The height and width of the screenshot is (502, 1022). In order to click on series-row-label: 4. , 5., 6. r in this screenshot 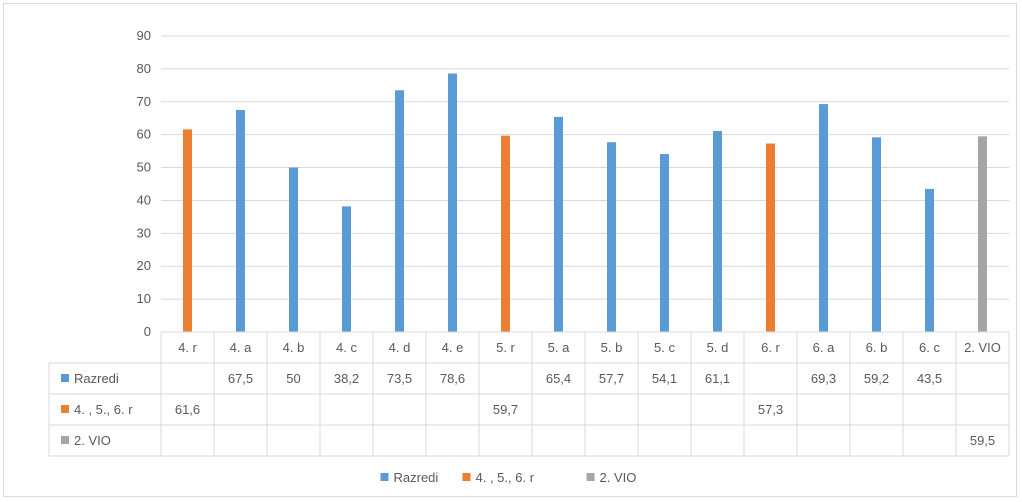, I will do `click(103, 409)`.